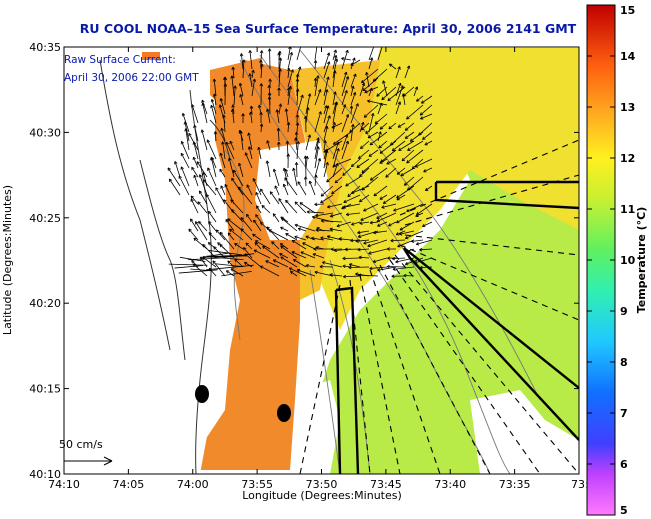 The width and height of the screenshot is (651, 519). What do you see at coordinates (81, 444) in the screenshot?
I see `scale-label: 50 cm/s` at bounding box center [81, 444].